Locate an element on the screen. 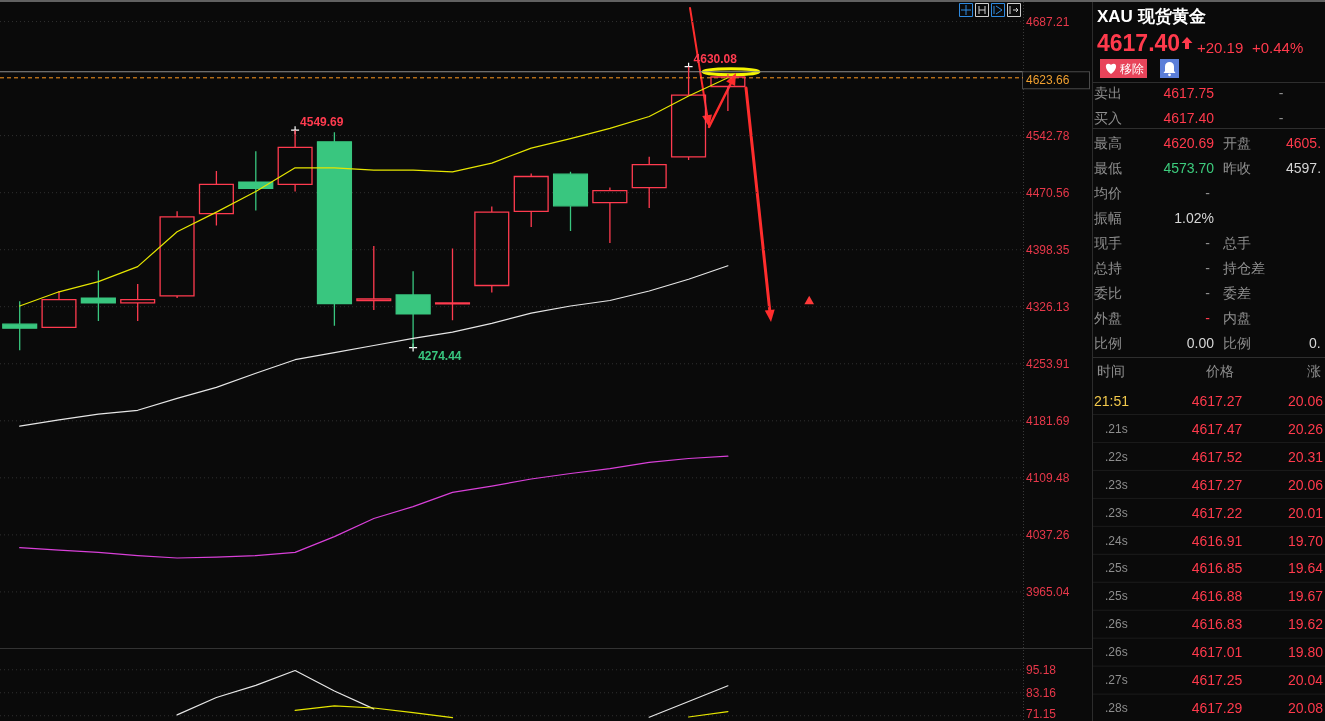 The image size is (1325, 721). text: 总手 is located at coordinates (1236, 243).